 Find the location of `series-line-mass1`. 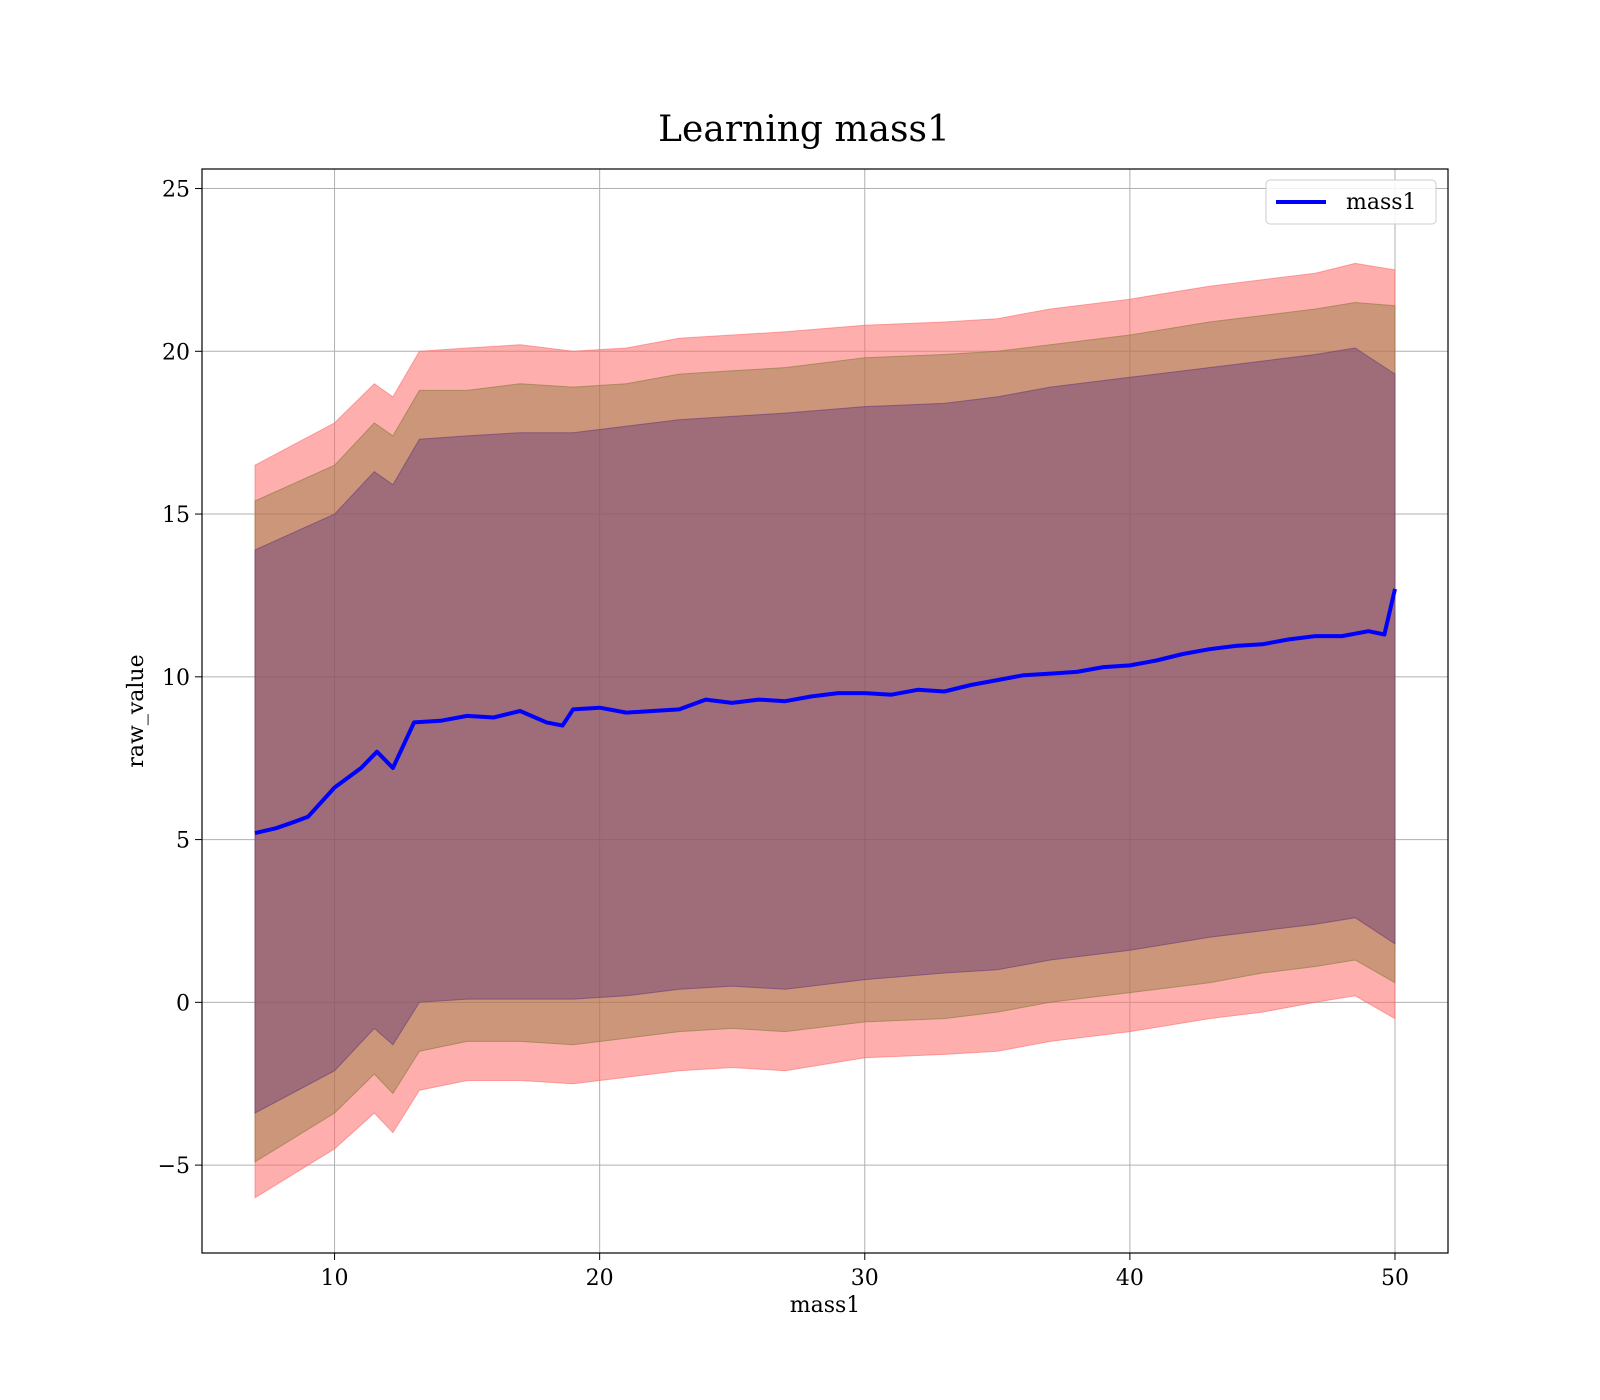

series-line-mass1 is located at coordinates (825, 712).